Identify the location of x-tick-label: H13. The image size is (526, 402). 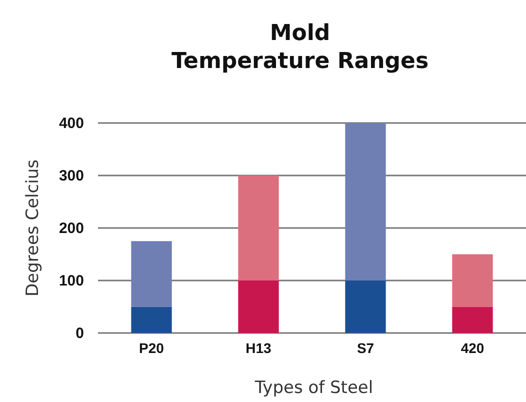
(259, 348).